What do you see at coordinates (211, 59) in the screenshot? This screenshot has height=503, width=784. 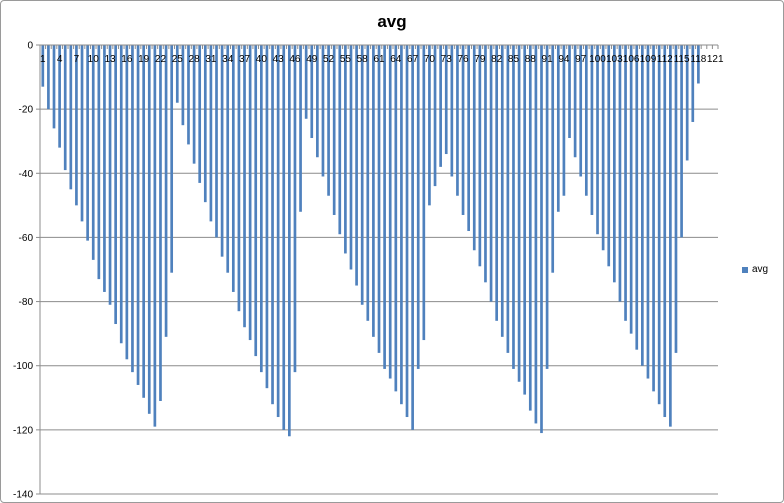 I see `x-tick-label: 31` at bounding box center [211, 59].